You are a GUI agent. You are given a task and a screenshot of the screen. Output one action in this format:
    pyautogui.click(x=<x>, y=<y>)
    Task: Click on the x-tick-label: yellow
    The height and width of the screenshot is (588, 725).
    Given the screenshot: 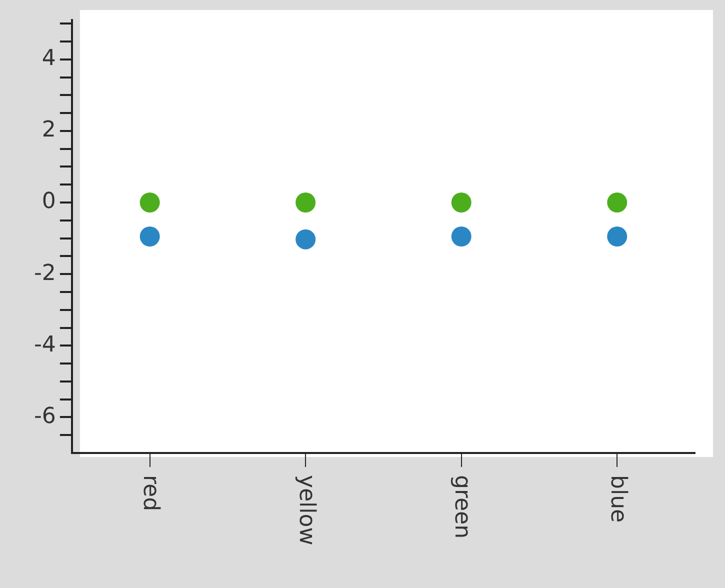 What is the action you would take?
    pyautogui.click(x=306, y=510)
    